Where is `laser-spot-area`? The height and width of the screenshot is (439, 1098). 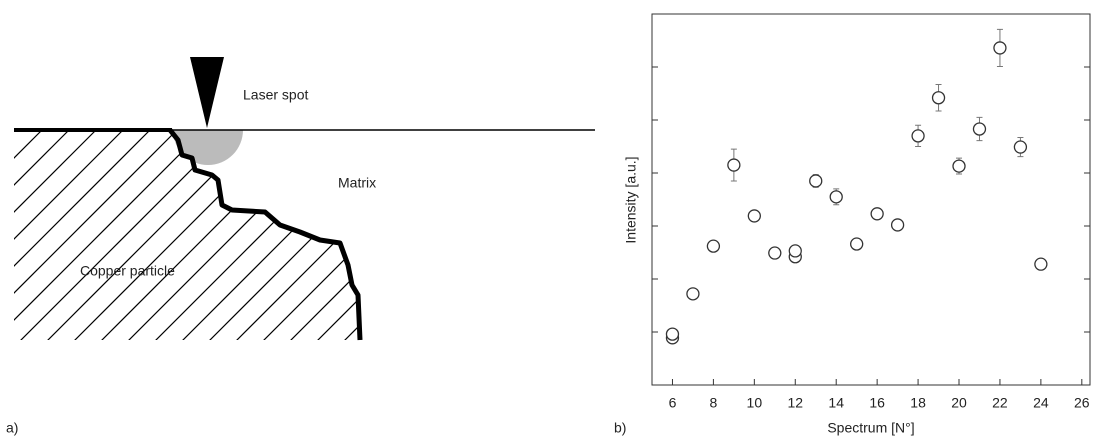
laser-spot-area is located at coordinates (208, 147).